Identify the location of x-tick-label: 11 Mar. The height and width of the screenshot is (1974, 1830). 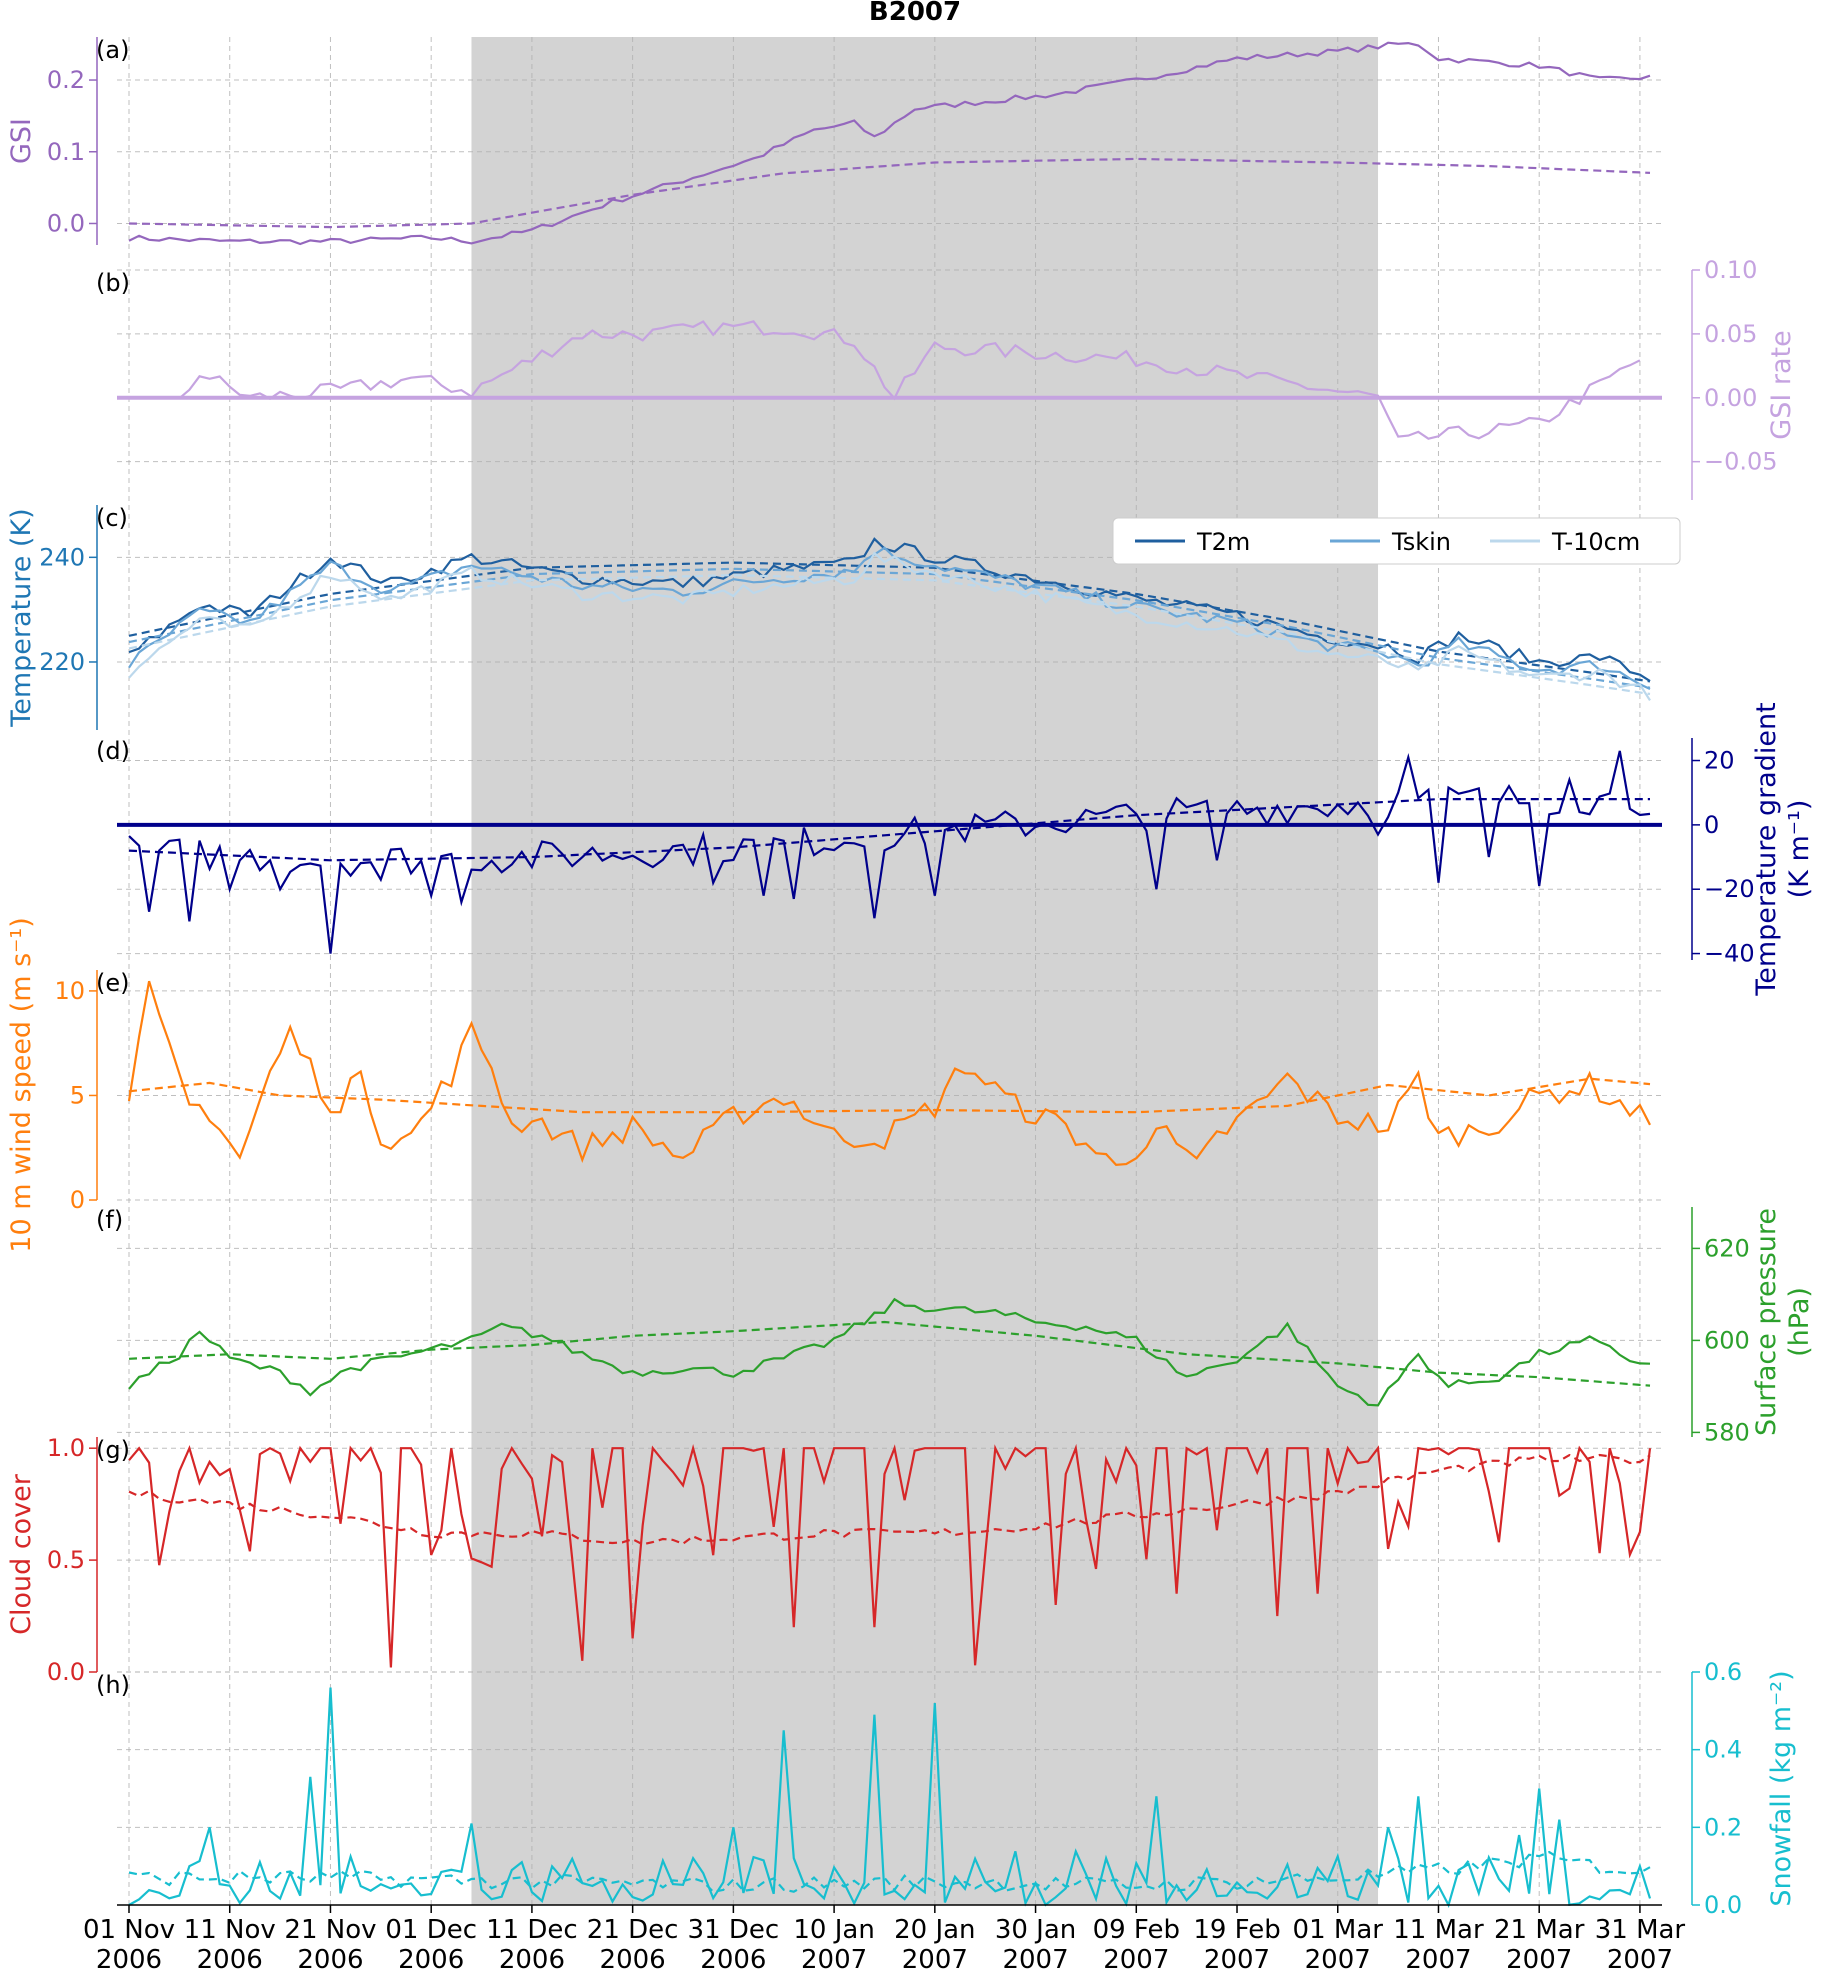
(1438, 1930).